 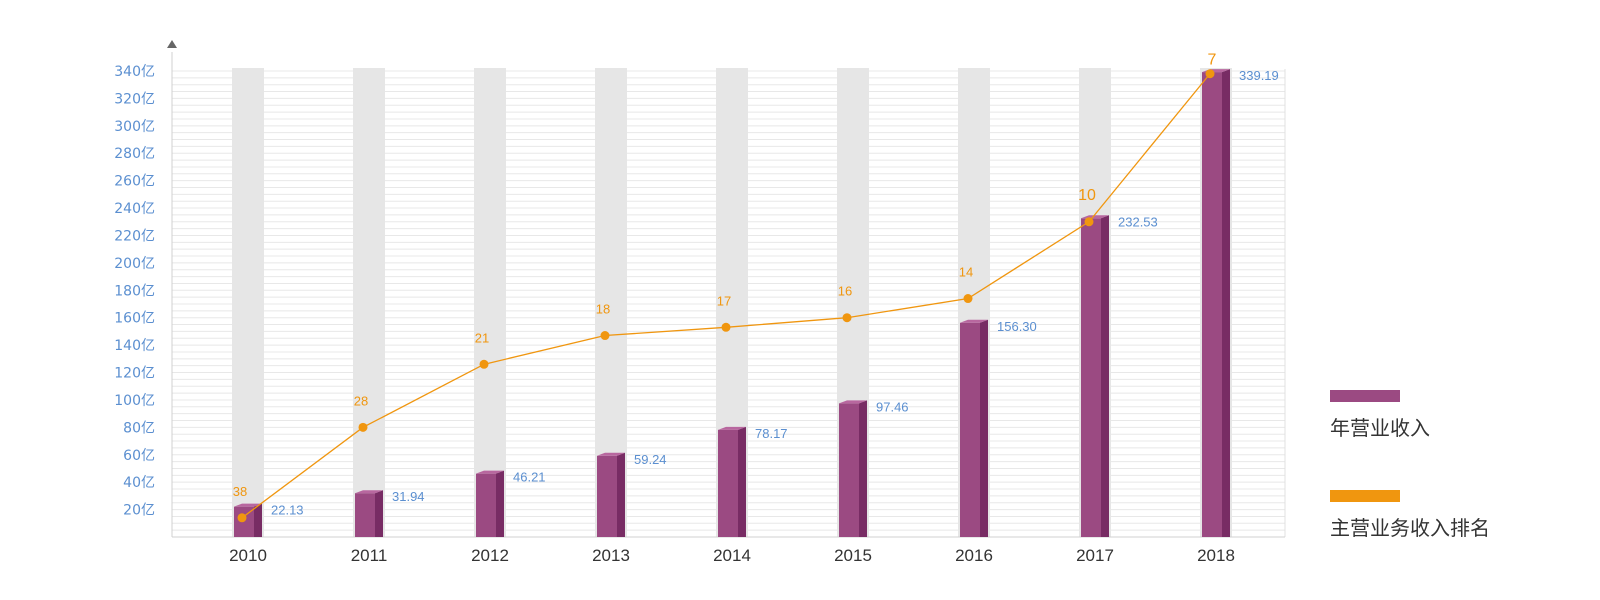 What do you see at coordinates (134, 291) in the screenshot?
I see `y-tick-label: 180亿` at bounding box center [134, 291].